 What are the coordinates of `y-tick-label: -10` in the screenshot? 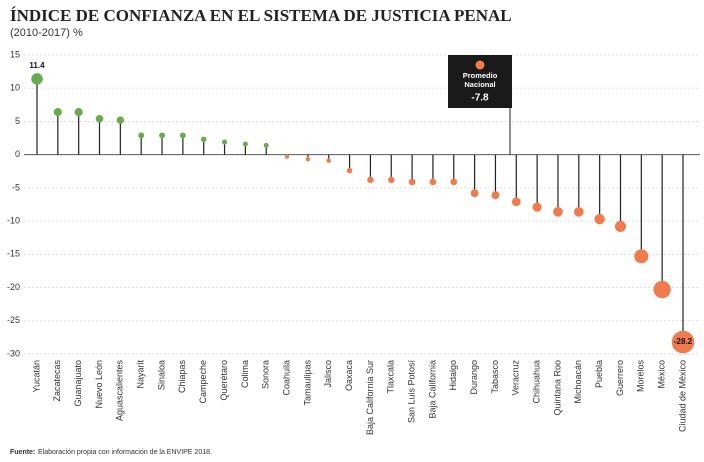 It's located at (13, 220).